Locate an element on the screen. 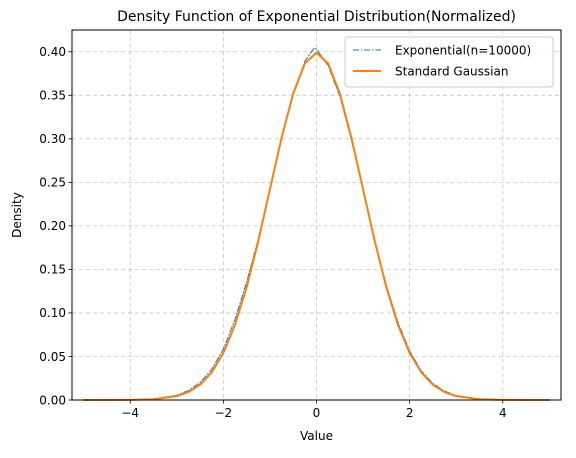  x-tick-label: −4 is located at coordinates (130, 413).